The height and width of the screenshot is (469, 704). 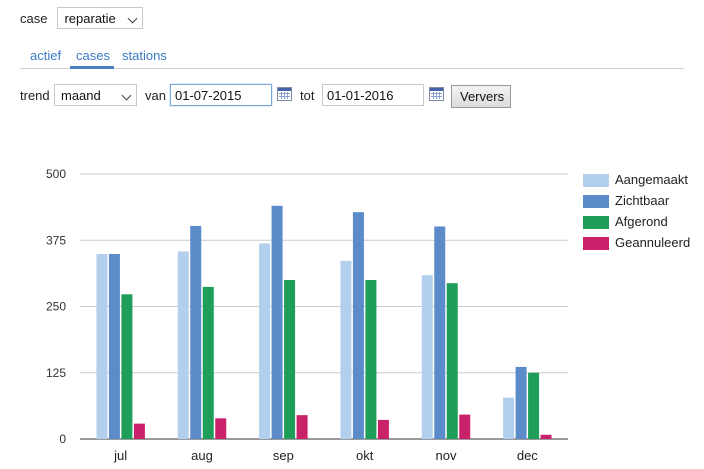 I want to click on bar-geannuleerd-okt, so click(x=383, y=429).